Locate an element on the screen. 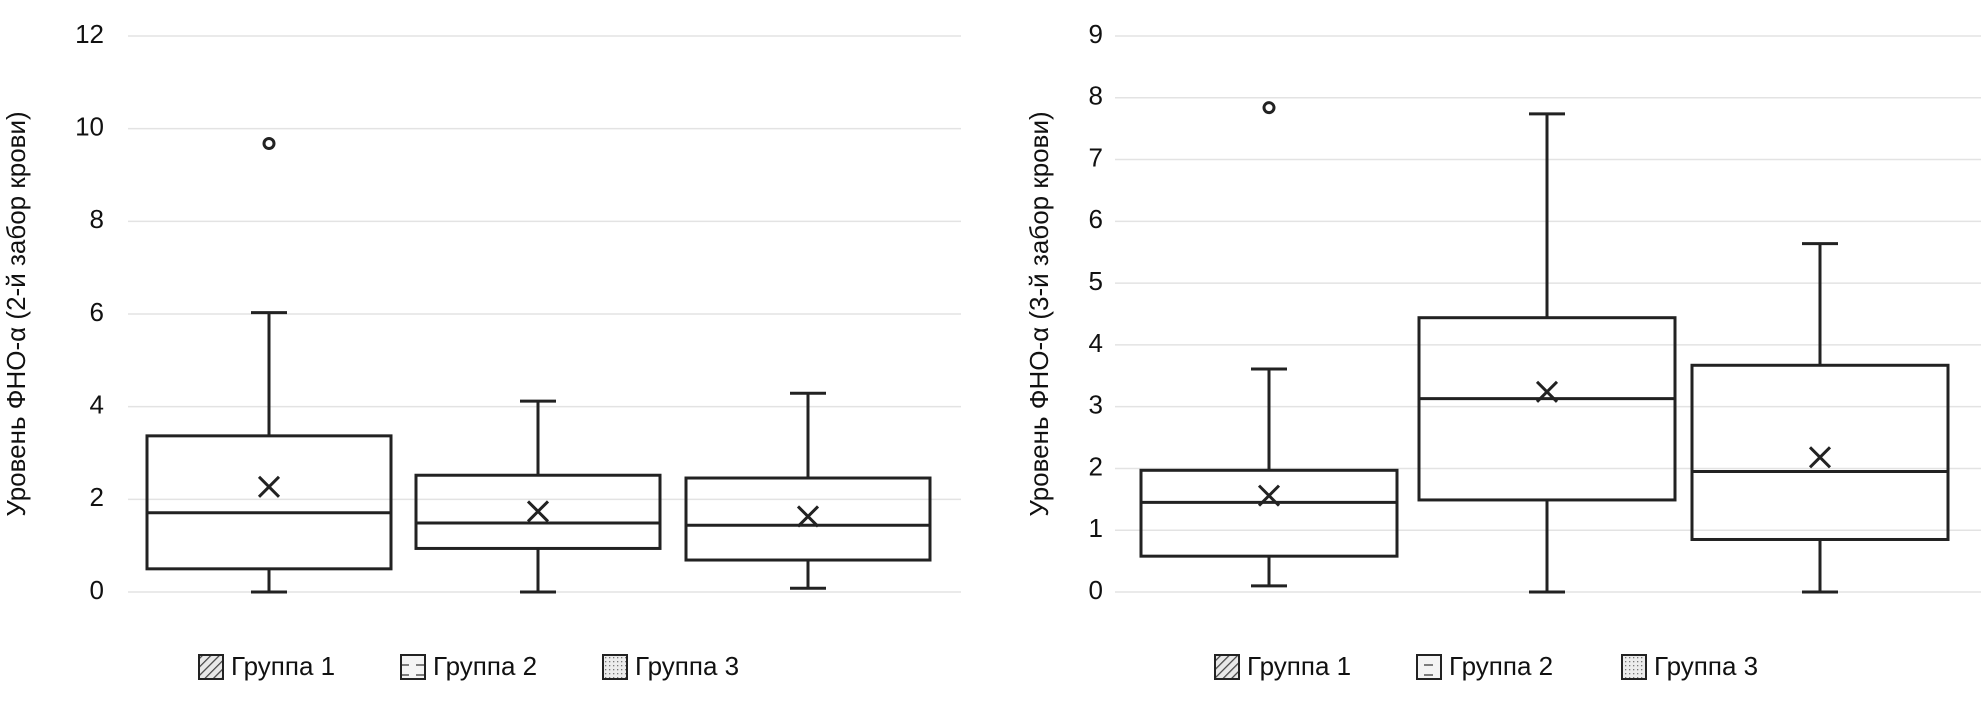 The image size is (1987, 722). y-axis-label: Уровень ФНО-α (2-й забор крови) is located at coordinates (16, 313).